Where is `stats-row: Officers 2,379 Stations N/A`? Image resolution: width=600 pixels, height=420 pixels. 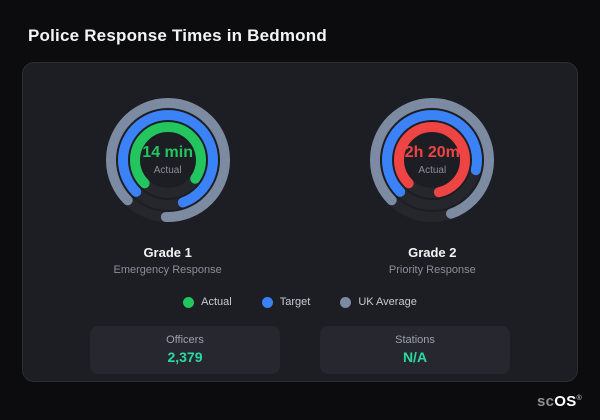
stats-row: Officers 2,379 Stations N/A is located at coordinates (300, 350).